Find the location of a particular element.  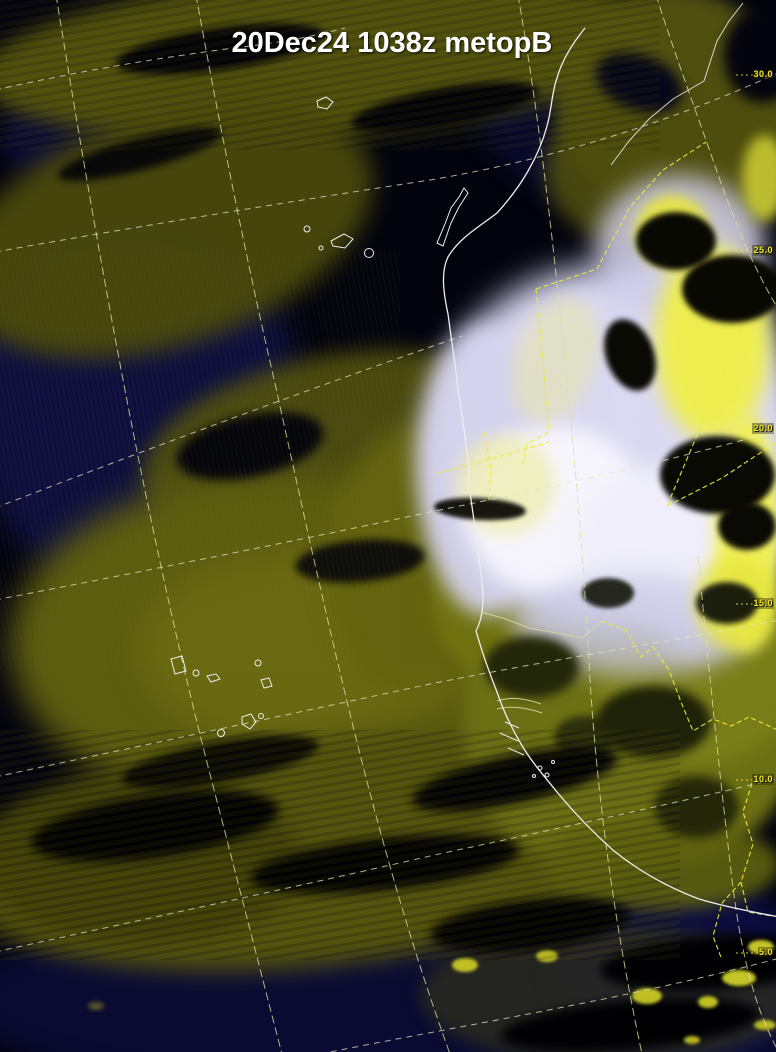

latitude-label: 30.0 is located at coordinates (763, 74).